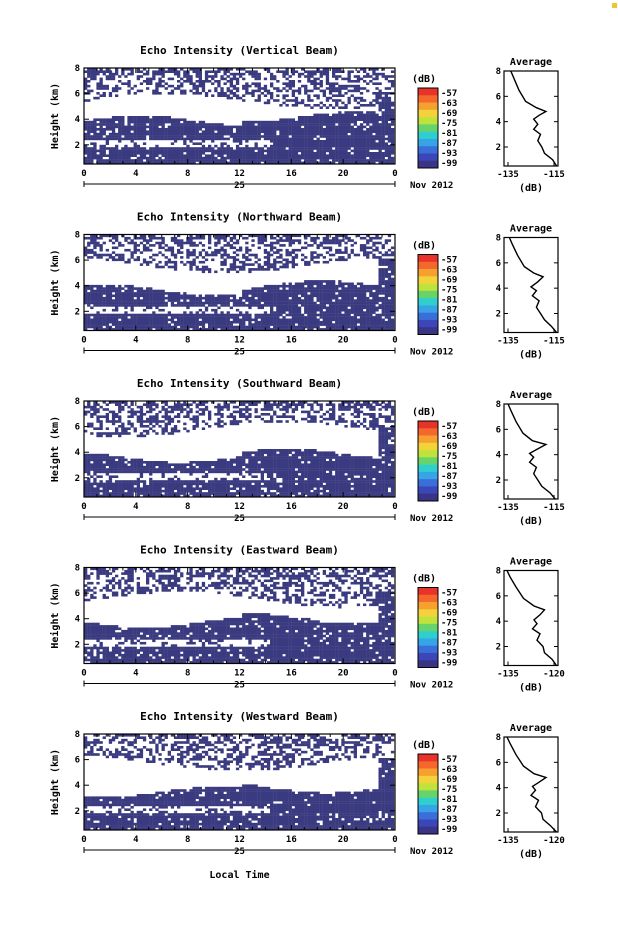  I want to click on colorbar-tick-label: -75, so click(449, 124).